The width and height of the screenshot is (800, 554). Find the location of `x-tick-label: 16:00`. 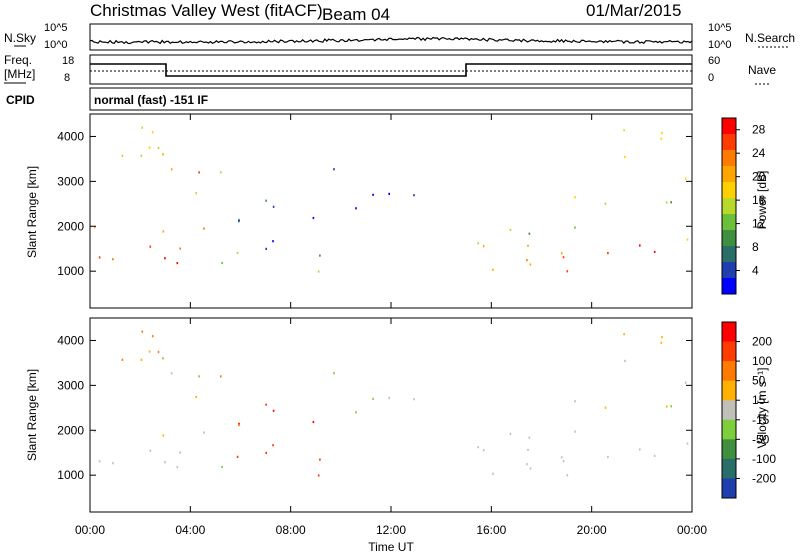

x-tick-label: 16:00 is located at coordinates (491, 530).